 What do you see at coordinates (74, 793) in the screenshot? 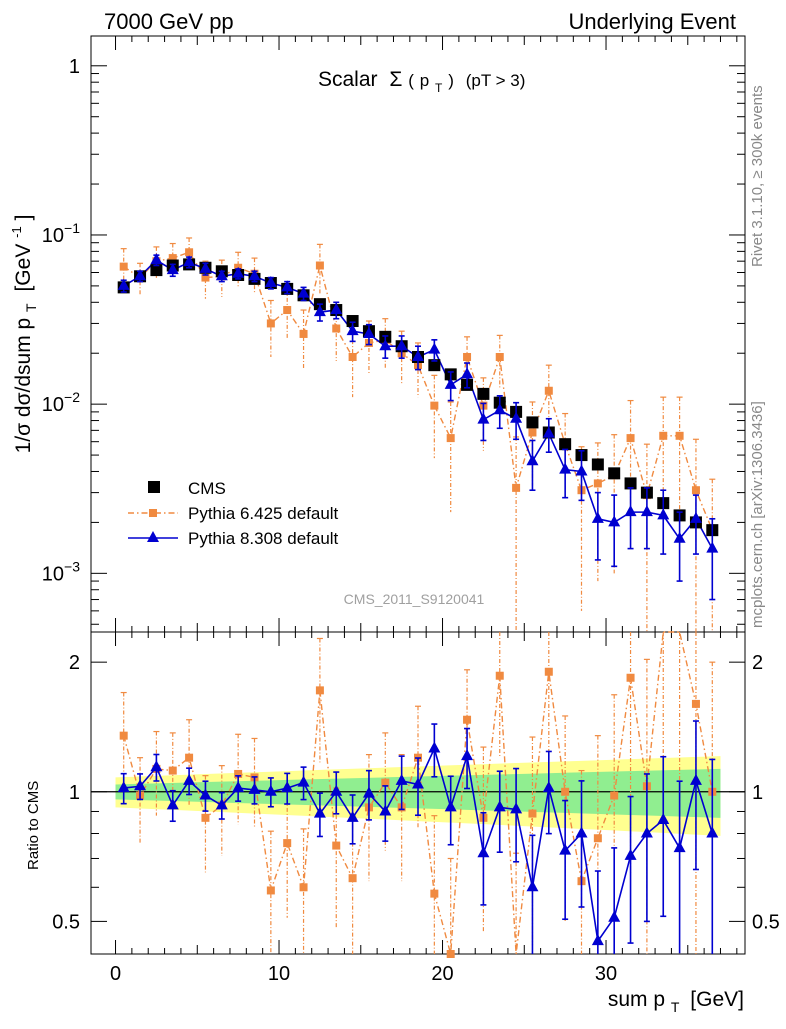
I see `ratio-y-tick-label: 1` at bounding box center [74, 793].